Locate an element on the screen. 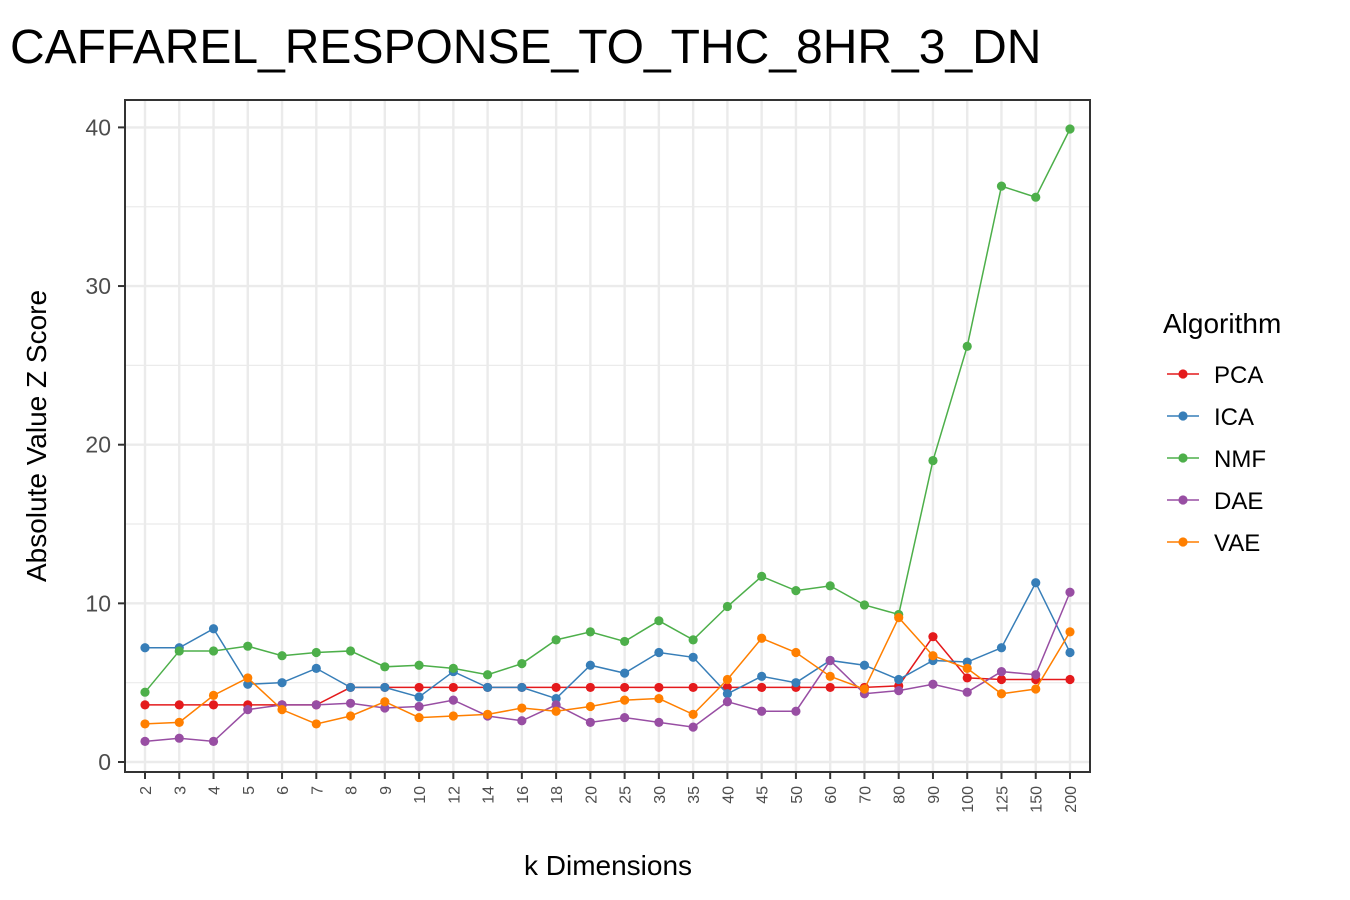 Image resolution: width=1350 pixels, height=900 pixels. x-tick-label: 50 is located at coordinates (797, 795).